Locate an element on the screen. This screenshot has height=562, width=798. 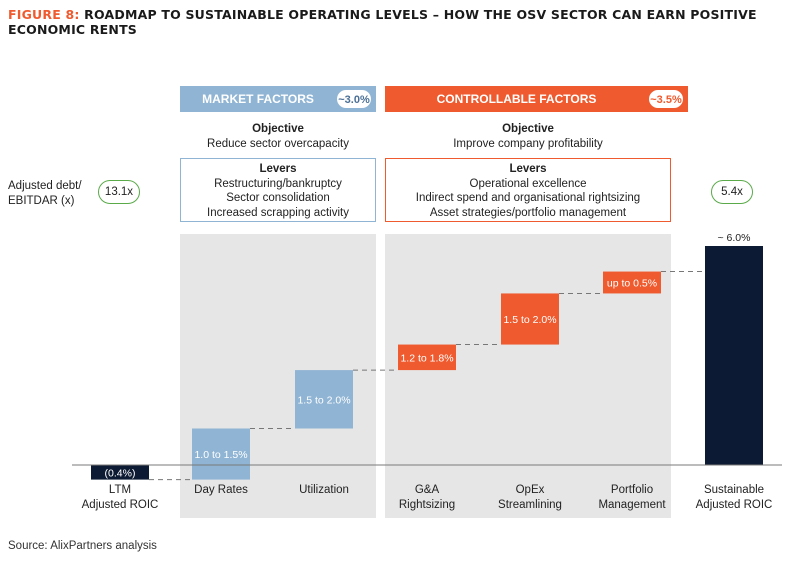
market-factors-header: MARKET FACTORS ~3.0% is located at coordinates (278, 99).